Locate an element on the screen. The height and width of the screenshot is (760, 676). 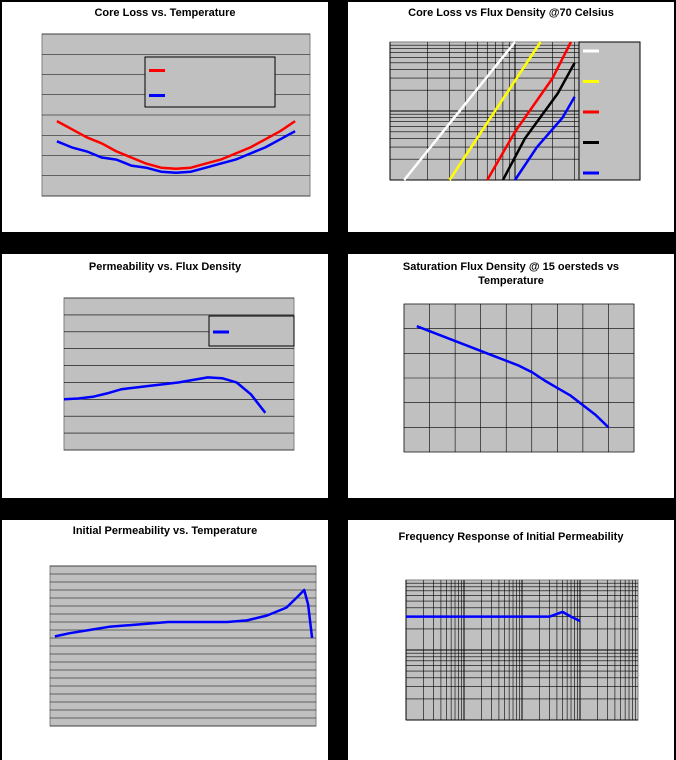
series-line-70-celsius is located at coordinates (165, 395).